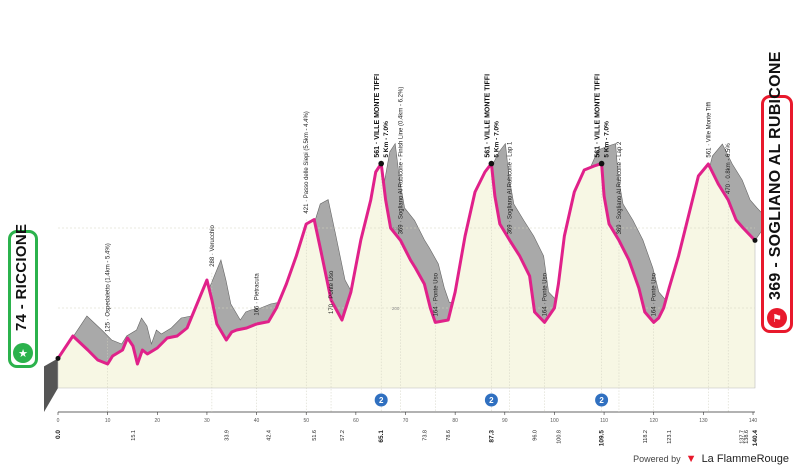 Image resolution: width=799 pixels, height=471 pixels. What do you see at coordinates (425, 435) in the screenshot?
I see `km-marker-label: 73.8` at bounding box center [425, 435].